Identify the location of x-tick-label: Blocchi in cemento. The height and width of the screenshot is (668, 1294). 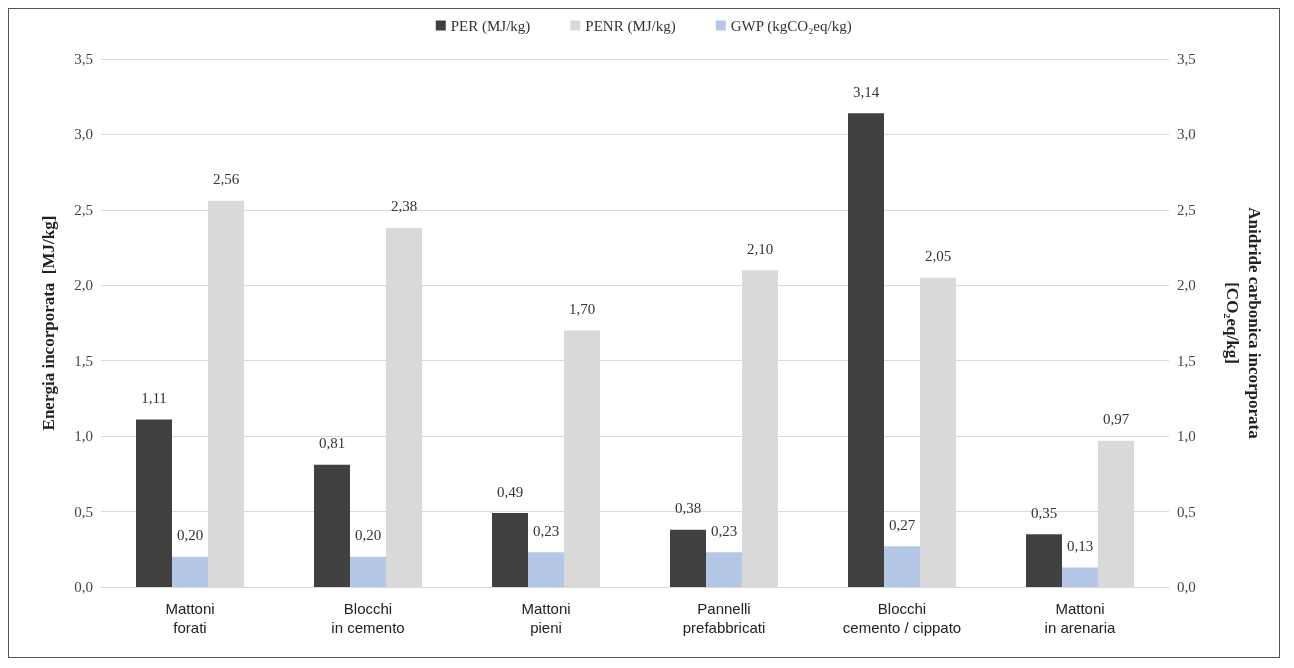
(368, 618).